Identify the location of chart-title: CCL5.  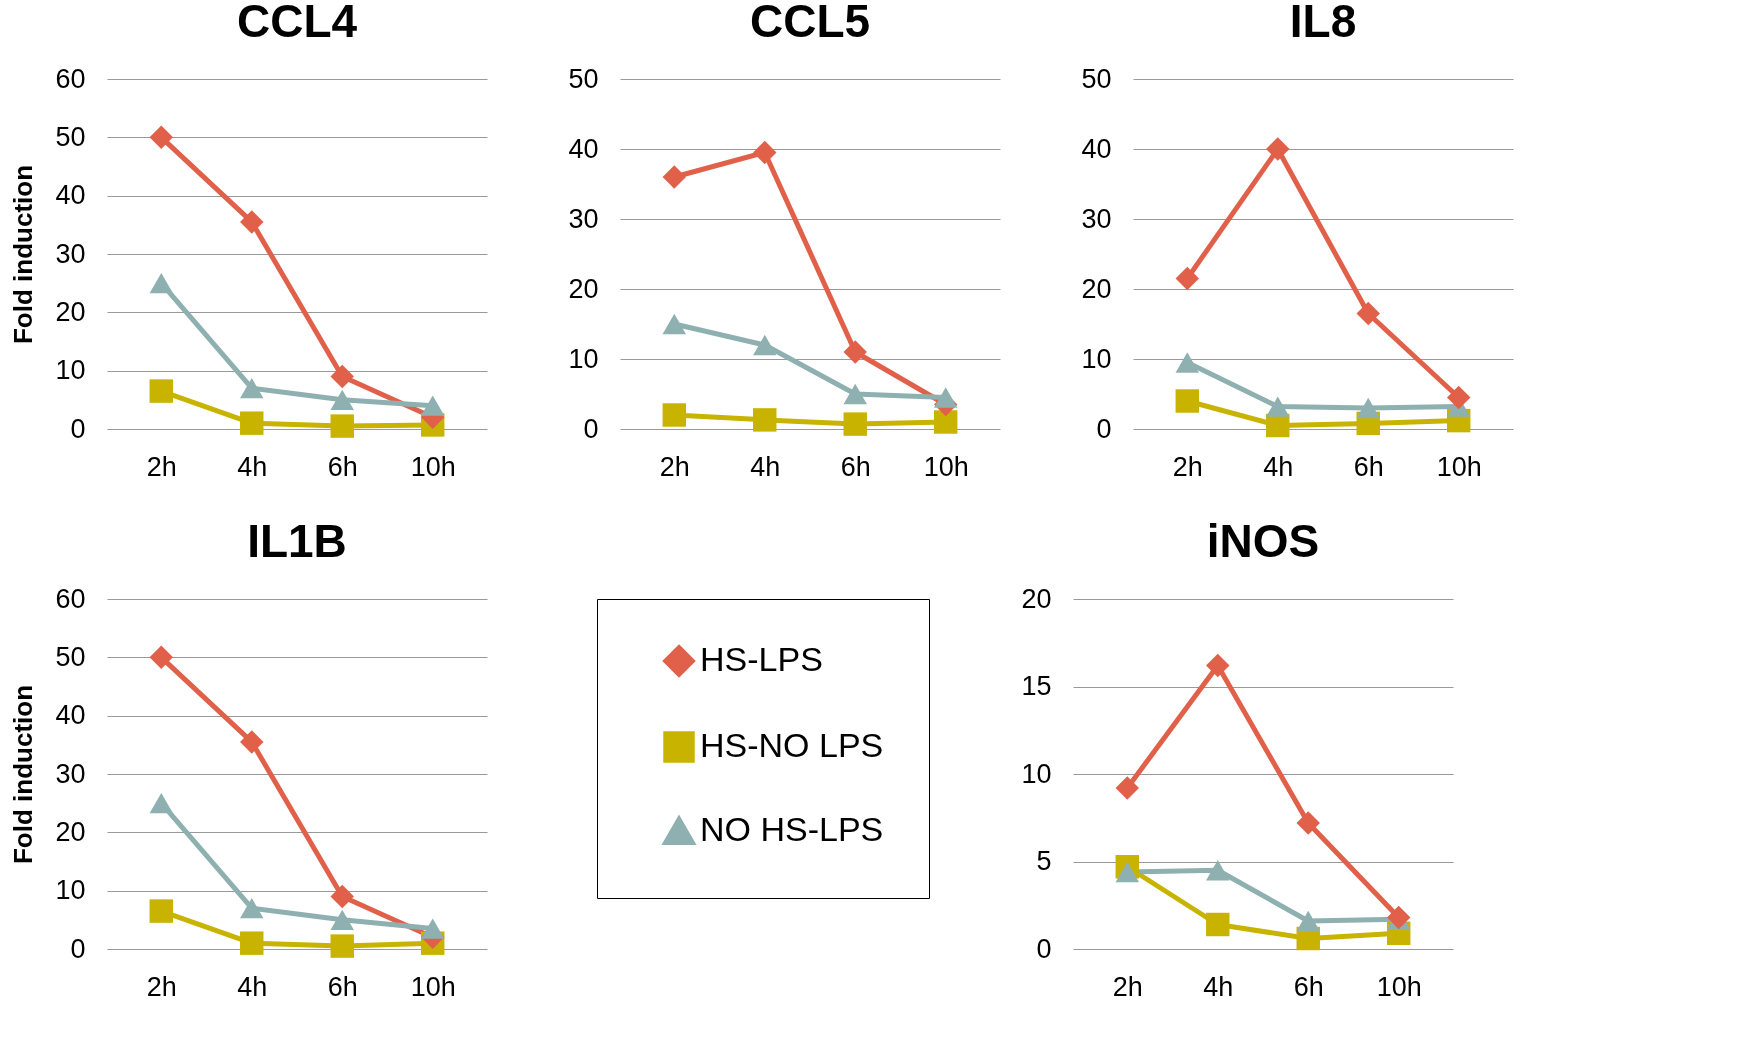
(810, 23).